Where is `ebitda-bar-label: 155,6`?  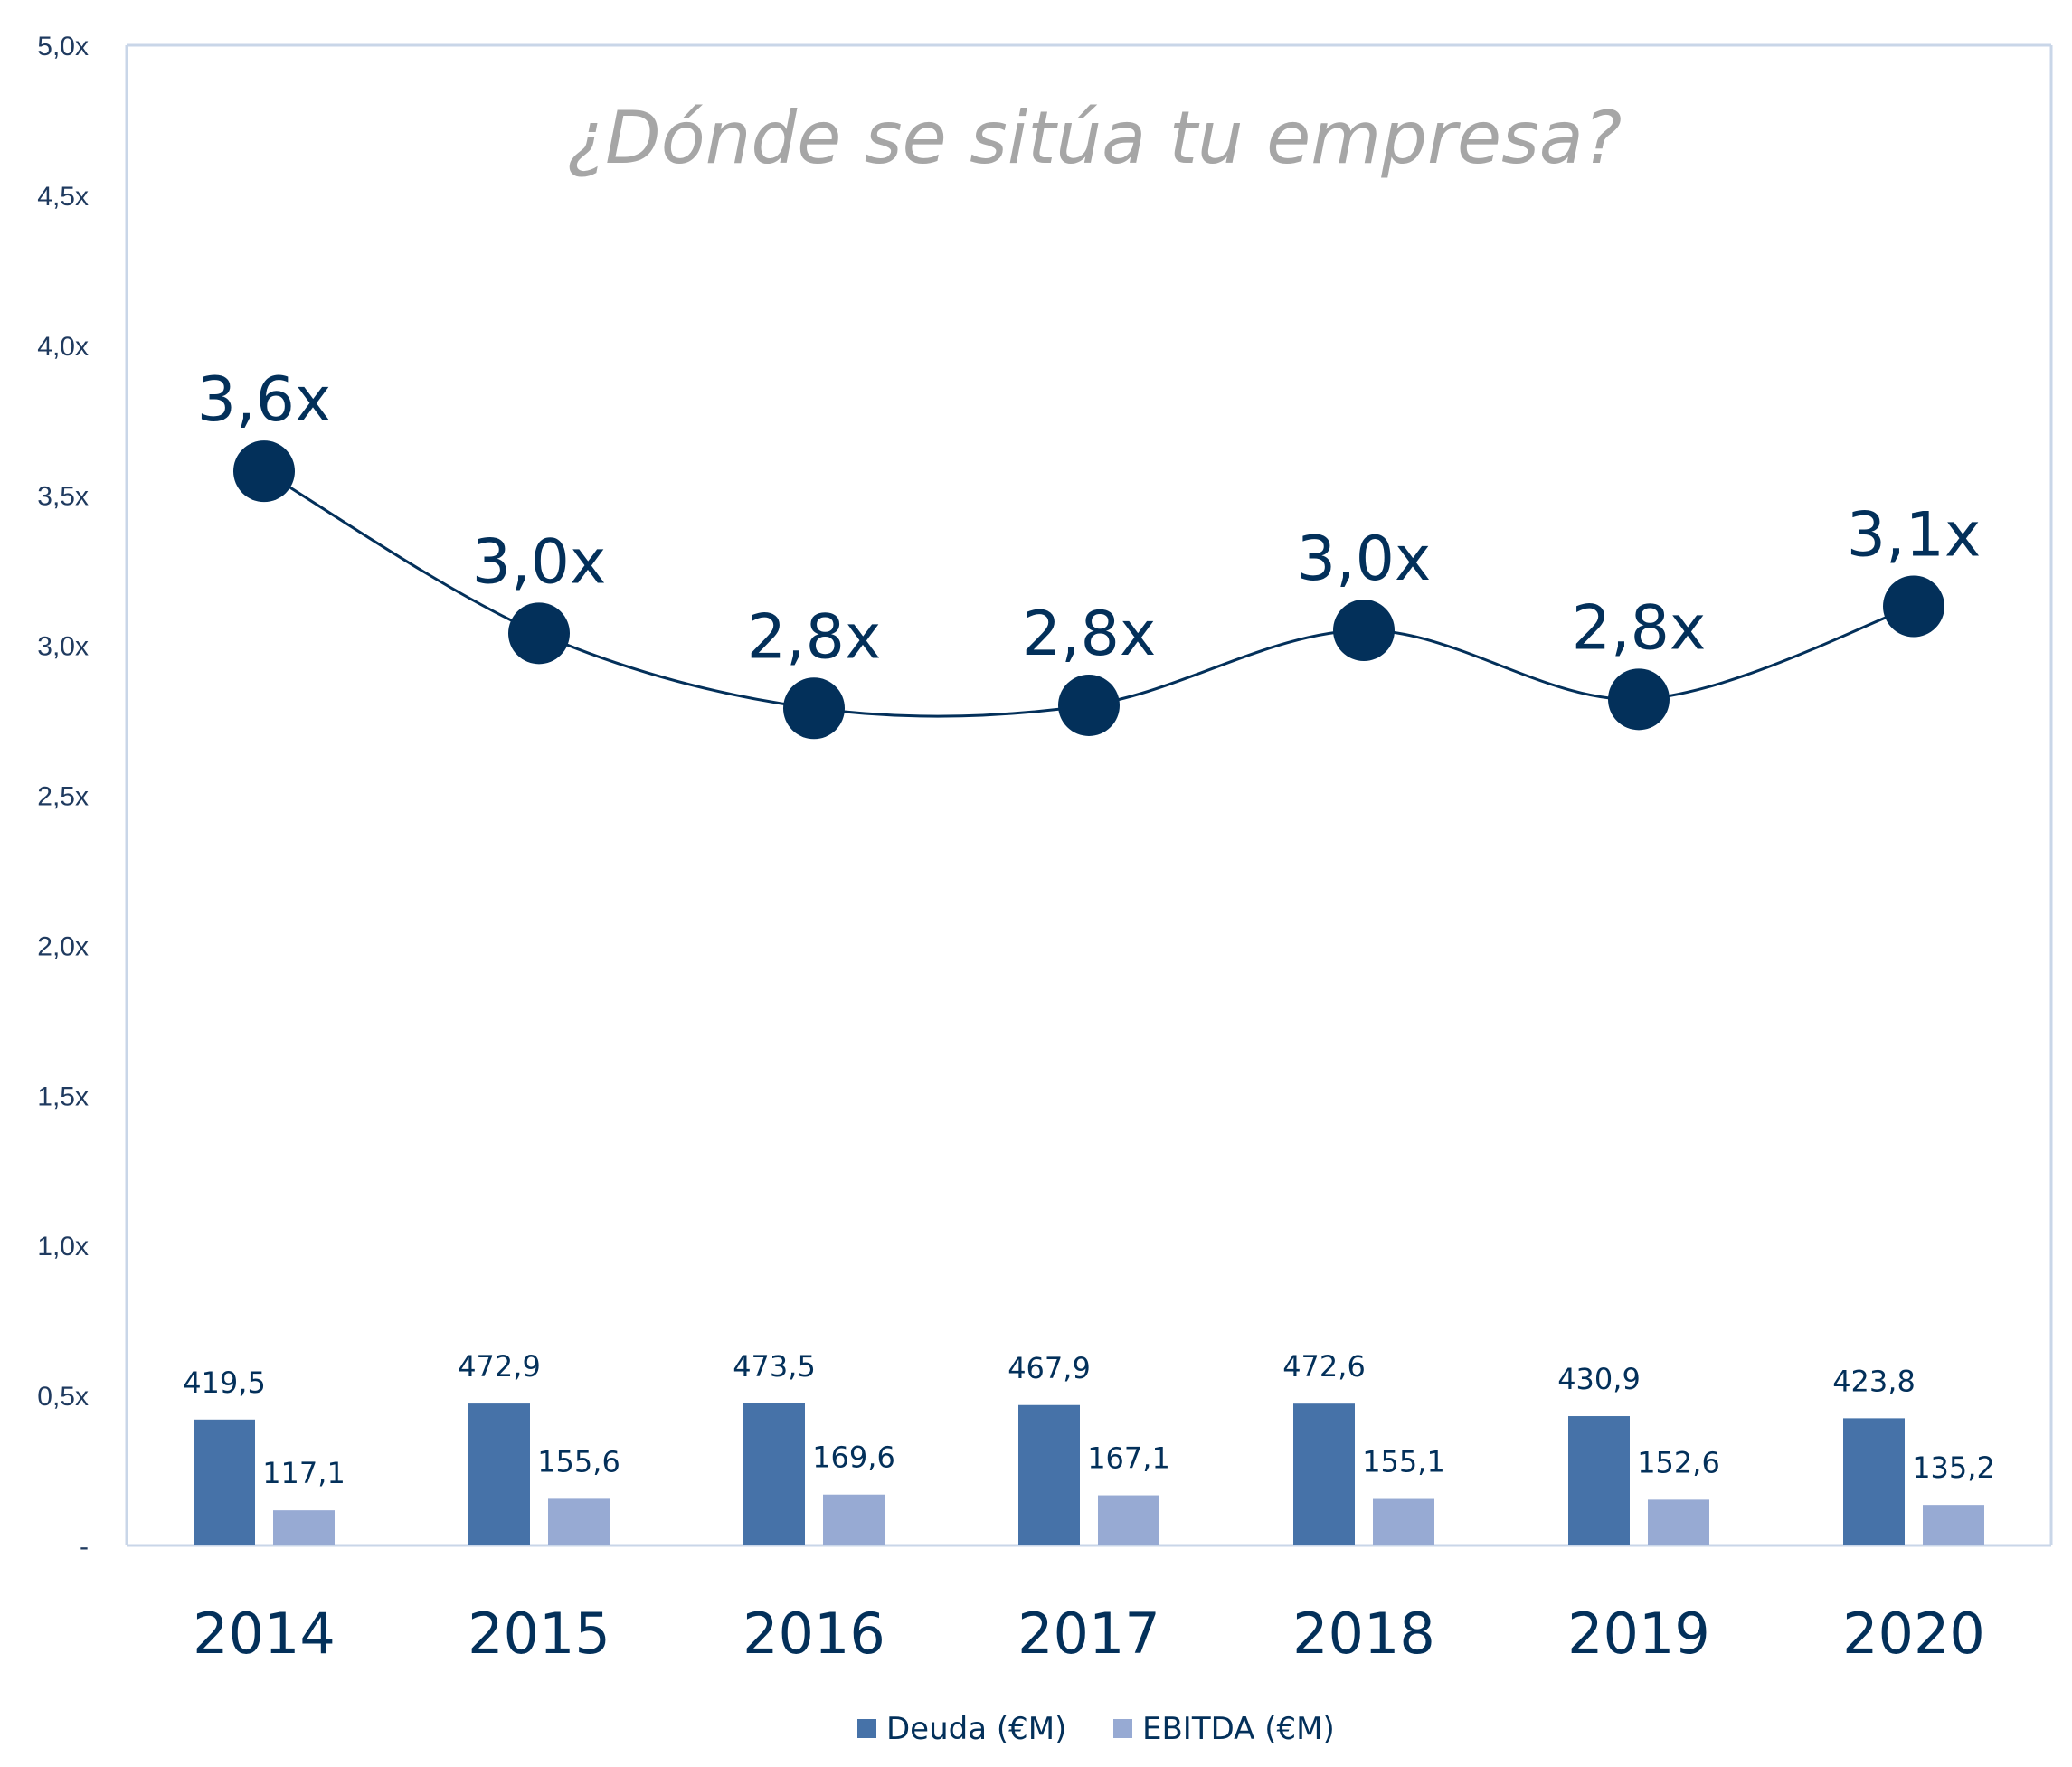
ebitda-bar-label: 155,6 is located at coordinates (579, 1461).